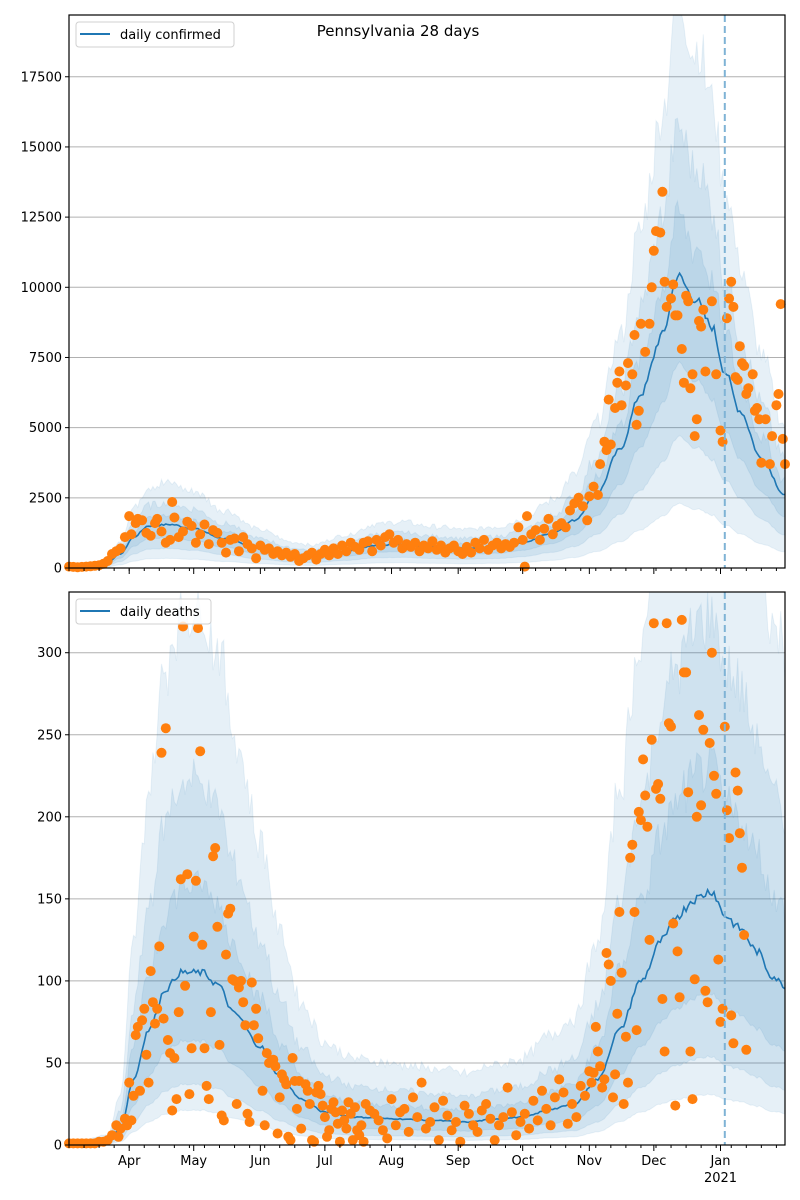 This screenshot has width=800, height=1200. What do you see at coordinates (422, 1165) in the screenshot?
I see `x-axis-ticks: Apr May Jun Jul Aug Sep Oct Nov Dec Jan 2021` at bounding box center [422, 1165].